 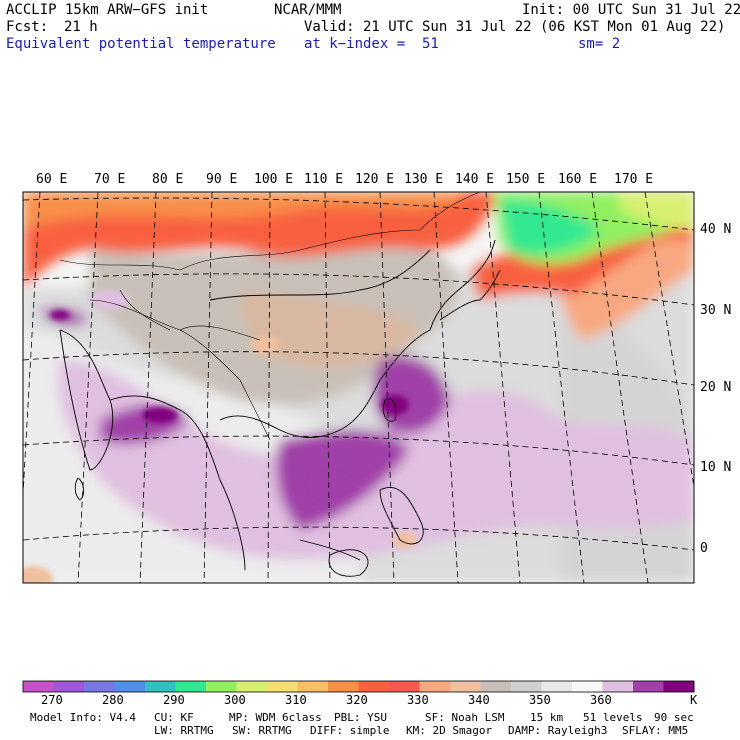 What do you see at coordinates (613, 717) in the screenshot?
I see `vertical-levels: 51 levels` at bounding box center [613, 717].